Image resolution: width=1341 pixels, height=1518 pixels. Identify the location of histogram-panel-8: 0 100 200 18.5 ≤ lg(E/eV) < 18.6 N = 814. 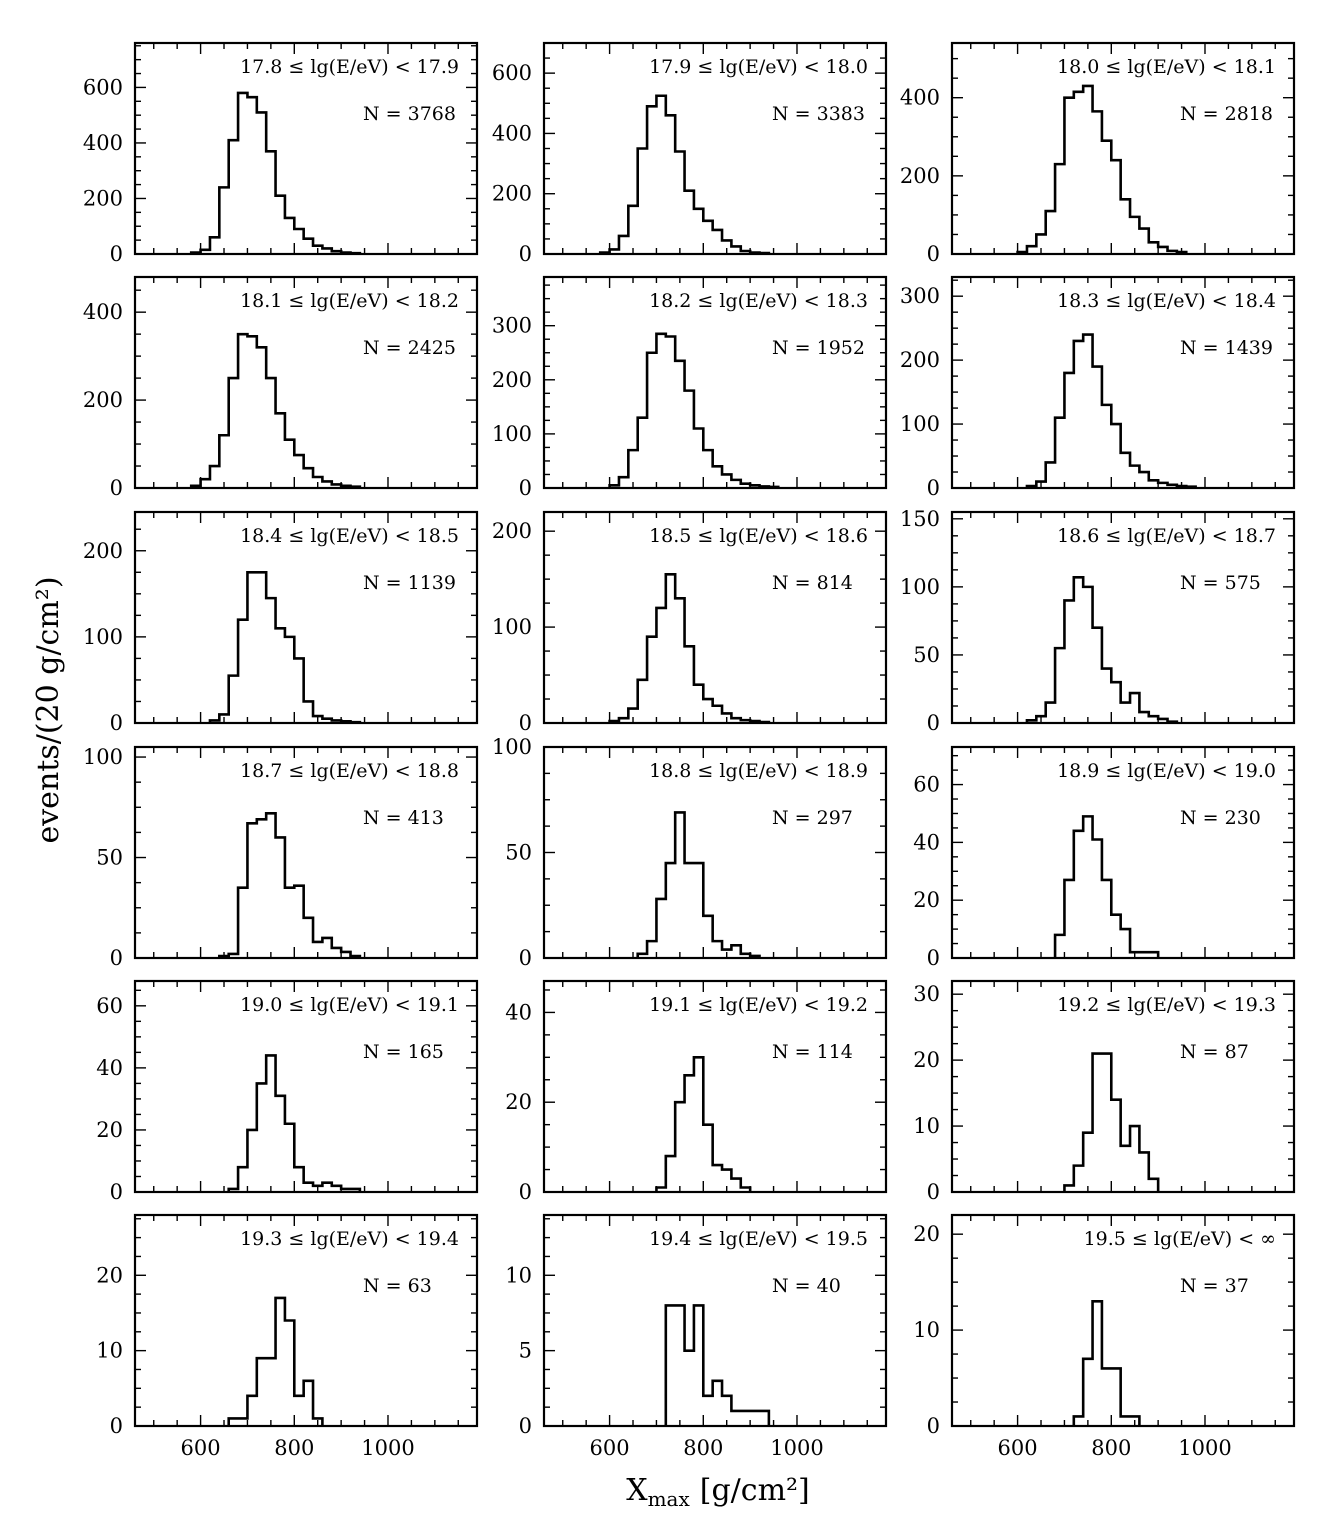
(690, 622).